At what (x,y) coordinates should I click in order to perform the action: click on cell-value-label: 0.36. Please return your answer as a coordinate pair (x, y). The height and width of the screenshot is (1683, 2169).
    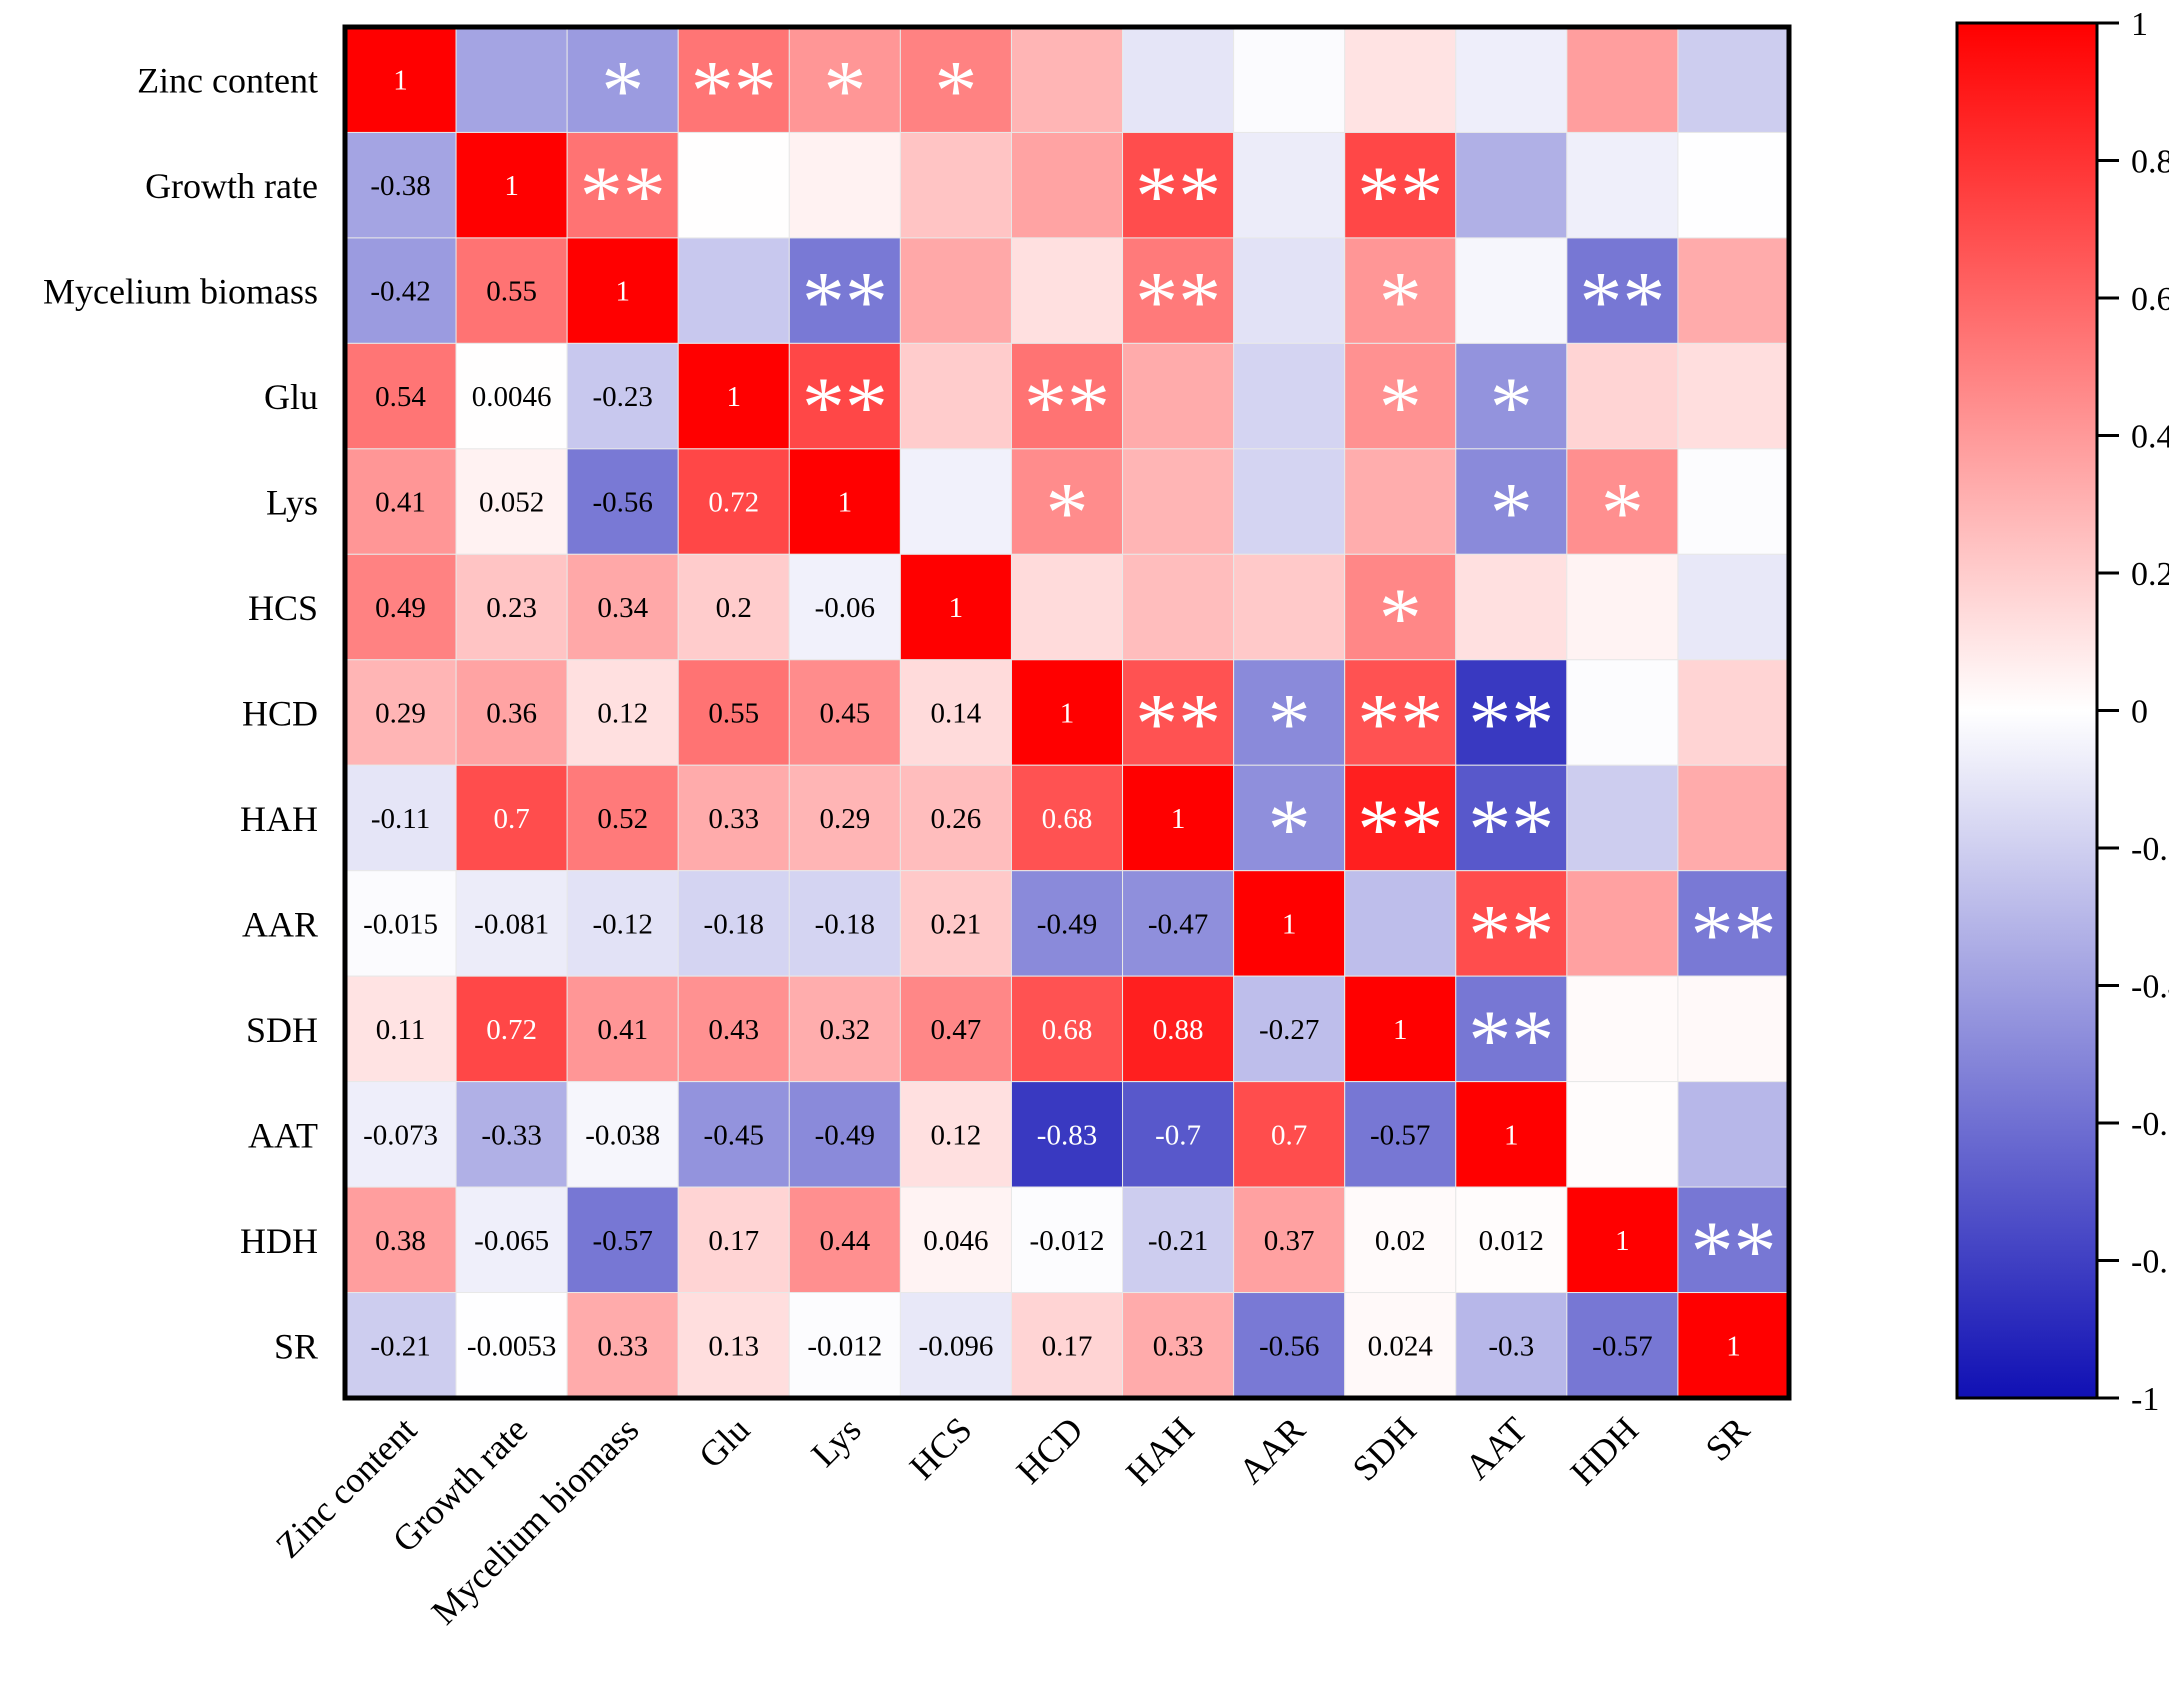
    Looking at the image, I should click on (511, 714).